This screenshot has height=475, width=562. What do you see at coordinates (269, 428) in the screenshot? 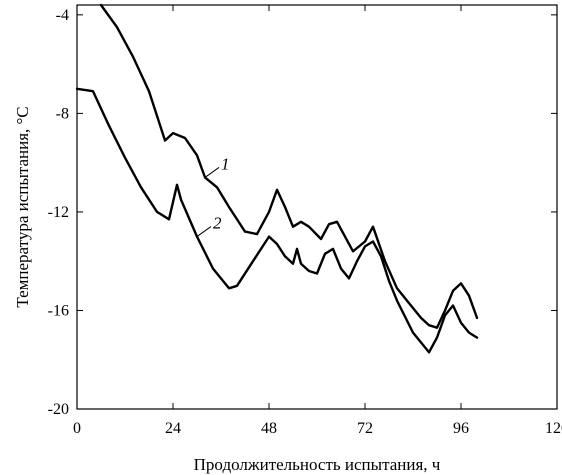
I see `x-tick-label: 48` at bounding box center [269, 428].